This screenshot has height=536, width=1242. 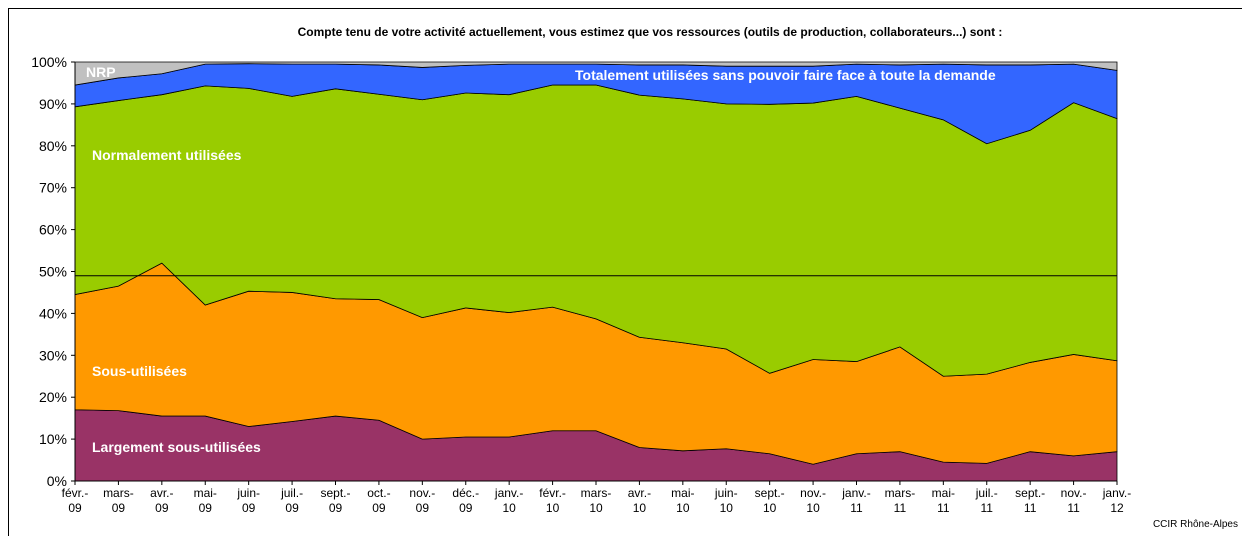 I want to click on area-series, so click(x=596, y=73).